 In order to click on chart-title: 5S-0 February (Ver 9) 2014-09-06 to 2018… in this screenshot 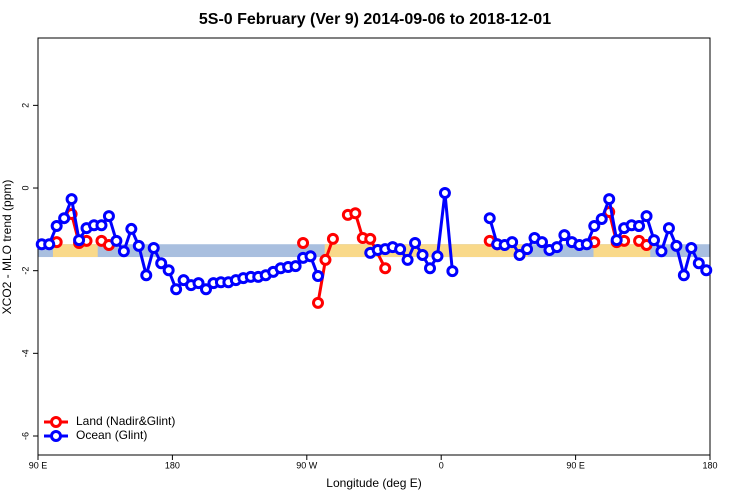, I will do `click(375, 19)`.